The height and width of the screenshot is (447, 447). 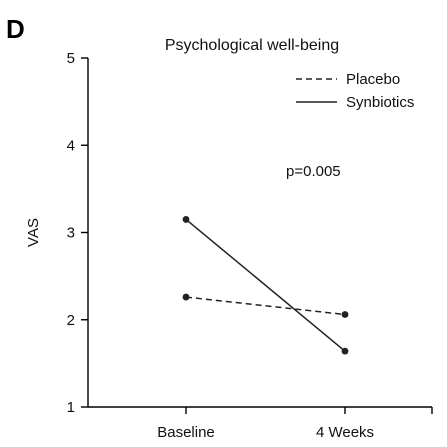 What do you see at coordinates (345, 432) in the screenshot?
I see `x-tick-label: 4 Weeks` at bounding box center [345, 432].